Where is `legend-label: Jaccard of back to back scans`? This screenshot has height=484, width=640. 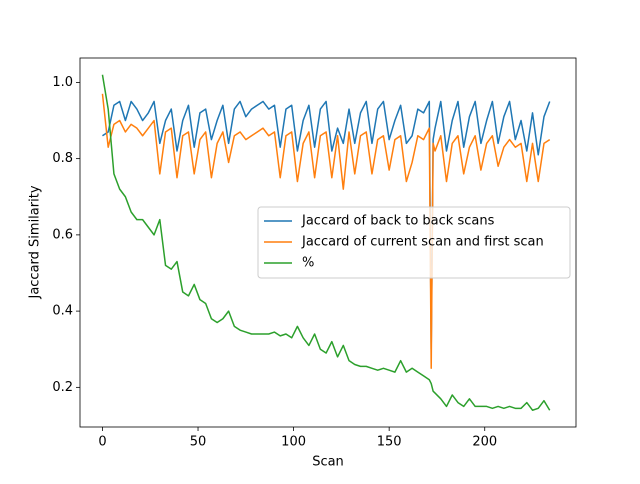
legend-label: Jaccard of back to back scans is located at coordinates (398, 221).